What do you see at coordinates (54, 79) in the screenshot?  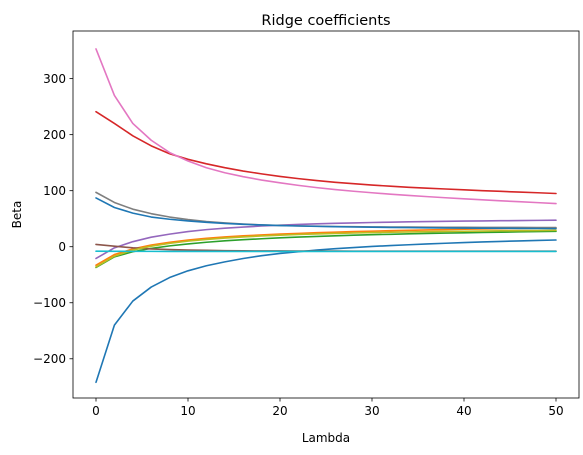 I see `y-tick-label: 300` at bounding box center [54, 79].